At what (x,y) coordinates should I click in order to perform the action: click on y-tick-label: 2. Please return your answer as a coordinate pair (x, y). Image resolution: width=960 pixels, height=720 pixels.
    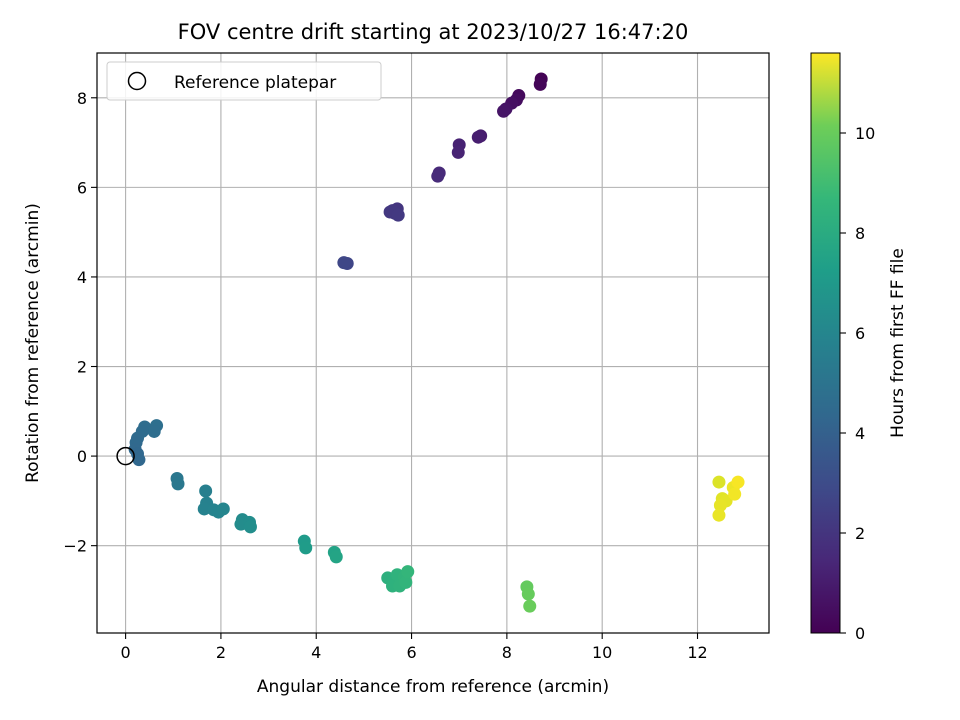
    Looking at the image, I should click on (82, 367).